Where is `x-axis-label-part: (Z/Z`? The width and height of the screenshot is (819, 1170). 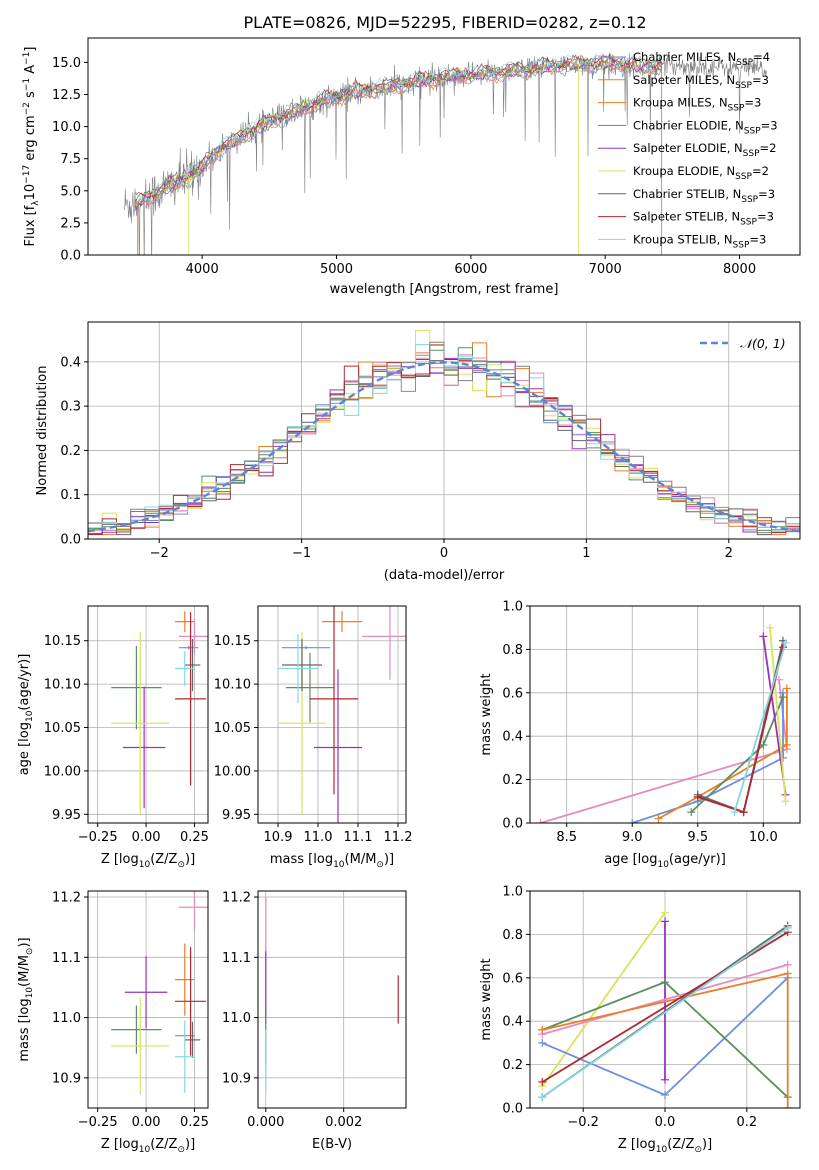 x-axis-label-part: (Z/Z is located at coordinates (163, 859).